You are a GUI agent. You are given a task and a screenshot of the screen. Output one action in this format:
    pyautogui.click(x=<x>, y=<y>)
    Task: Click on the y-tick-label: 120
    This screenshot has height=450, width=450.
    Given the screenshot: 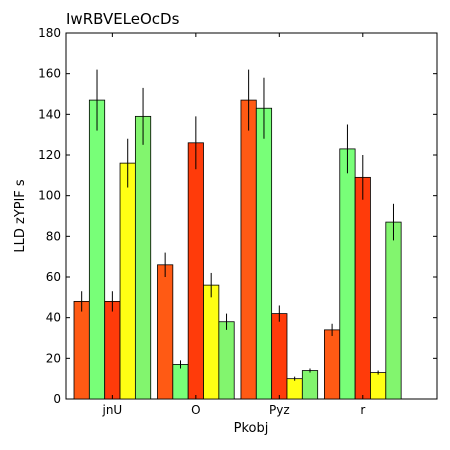 What is the action you would take?
    pyautogui.click(x=49, y=155)
    